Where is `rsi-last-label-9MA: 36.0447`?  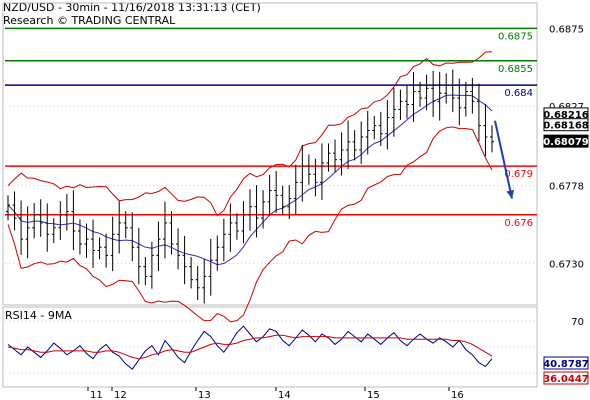
rsi-last-label-9MA: 36.0447 is located at coordinates (566, 379).